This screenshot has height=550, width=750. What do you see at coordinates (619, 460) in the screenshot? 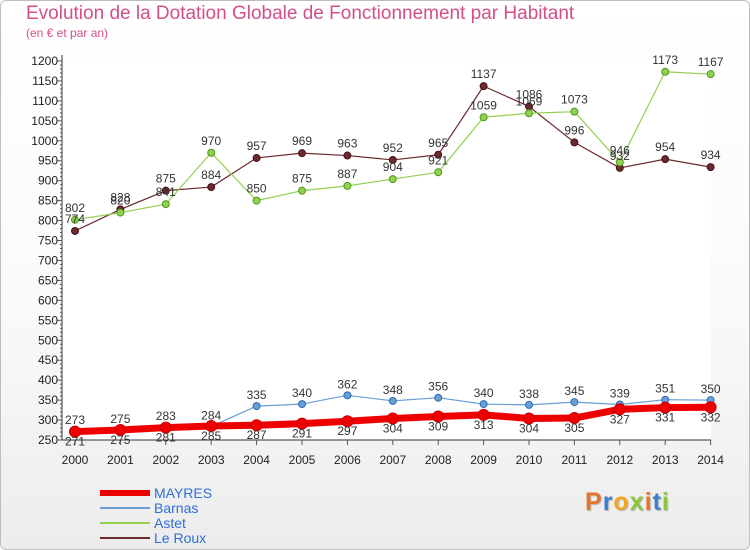
I see `x-tick-label: 2012` at bounding box center [619, 460].